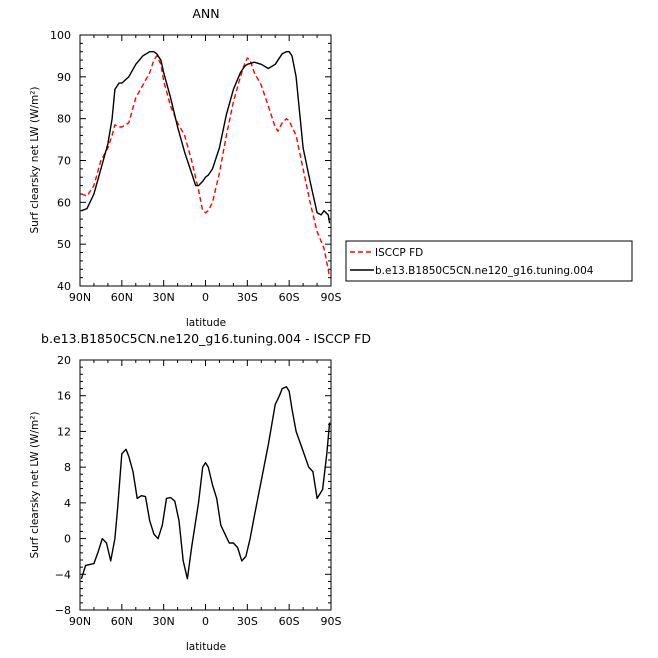 The height and width of the screenshot is (658, 658). What do you see at coordinates (205, 297) in the screenshot?
I see `top-x-tick-label: 0` at bounding box center [205, 297].